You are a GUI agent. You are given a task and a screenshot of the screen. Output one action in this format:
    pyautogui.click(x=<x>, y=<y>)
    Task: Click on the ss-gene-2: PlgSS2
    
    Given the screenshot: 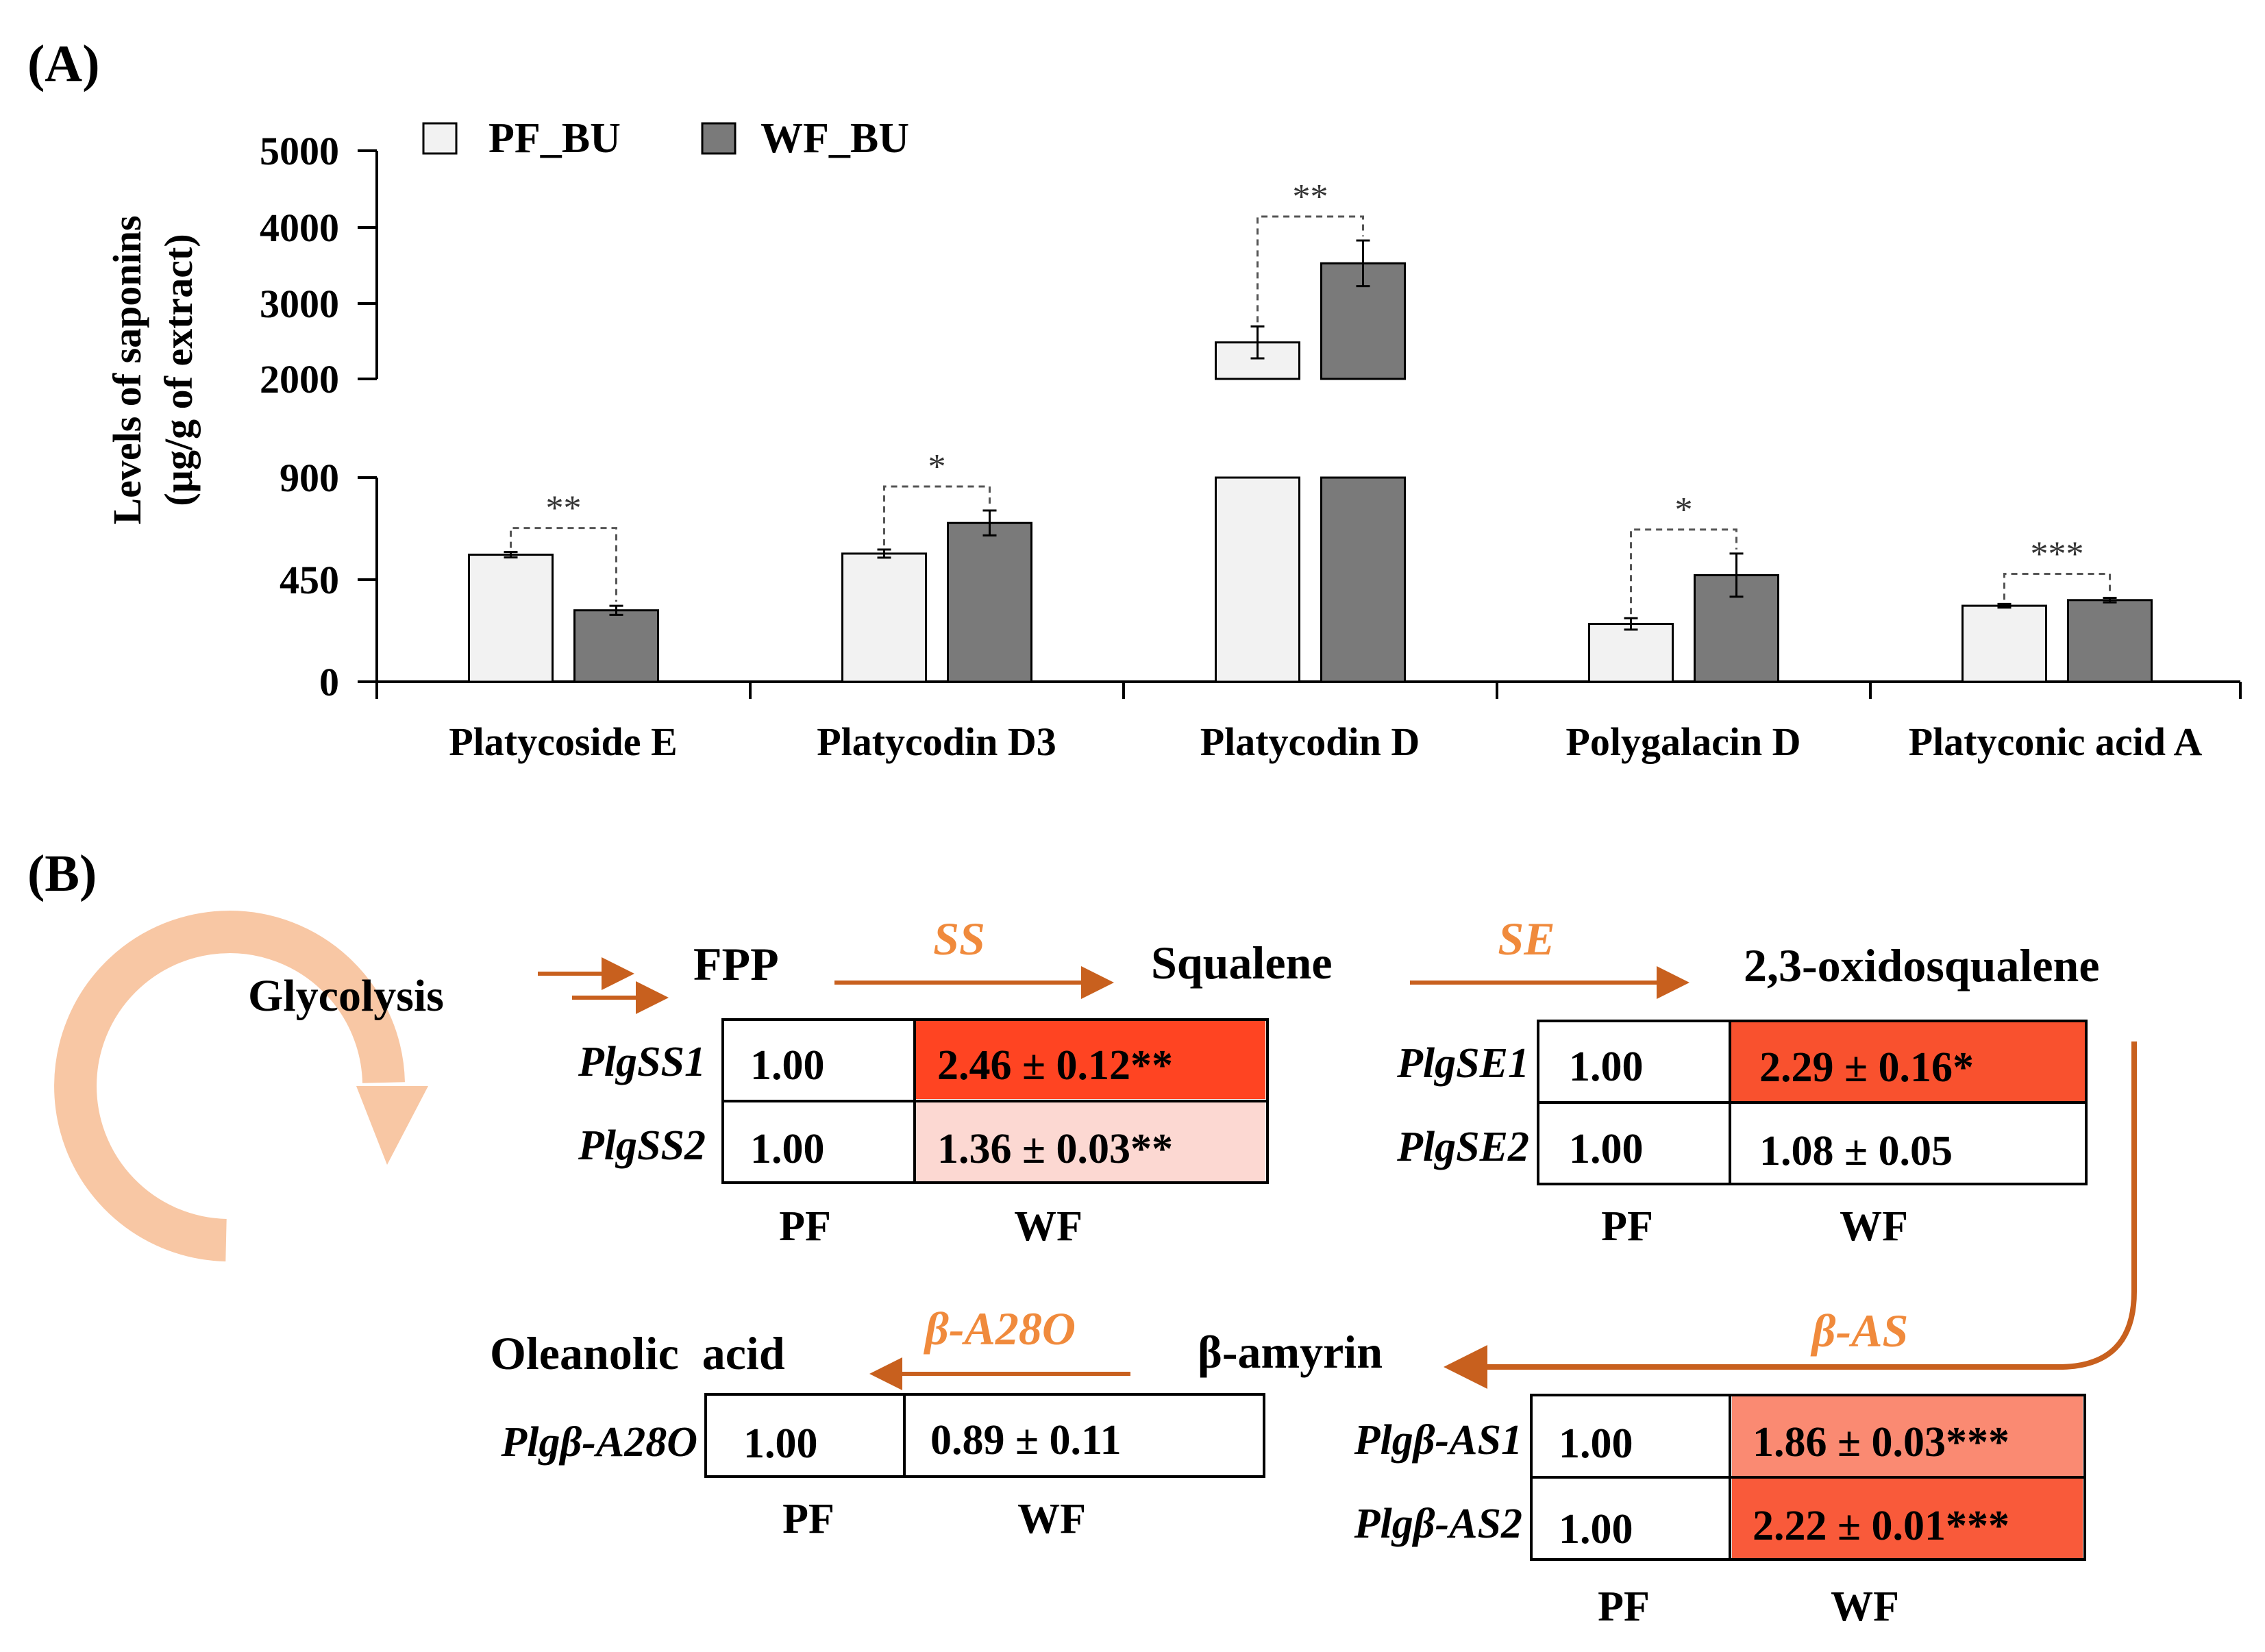 What is the action you would take?
    pyautogui.click(x=642, y=1145)
    